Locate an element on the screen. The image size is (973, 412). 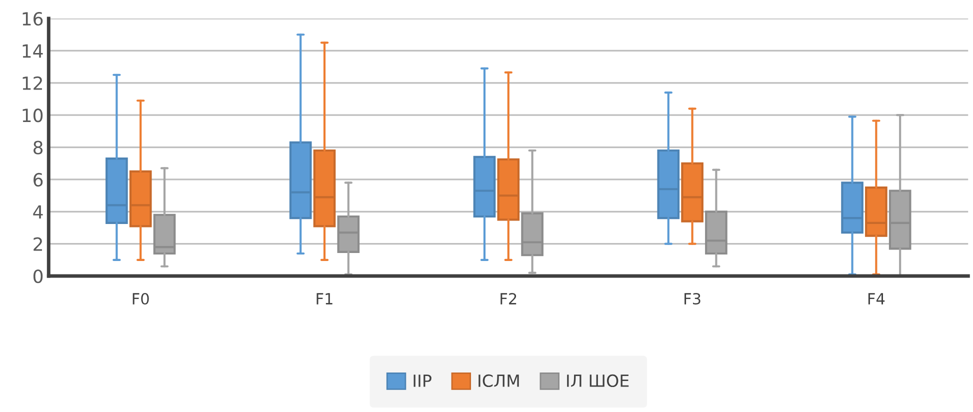
y-tick-label: 0 is located at coordinates (38, 277).